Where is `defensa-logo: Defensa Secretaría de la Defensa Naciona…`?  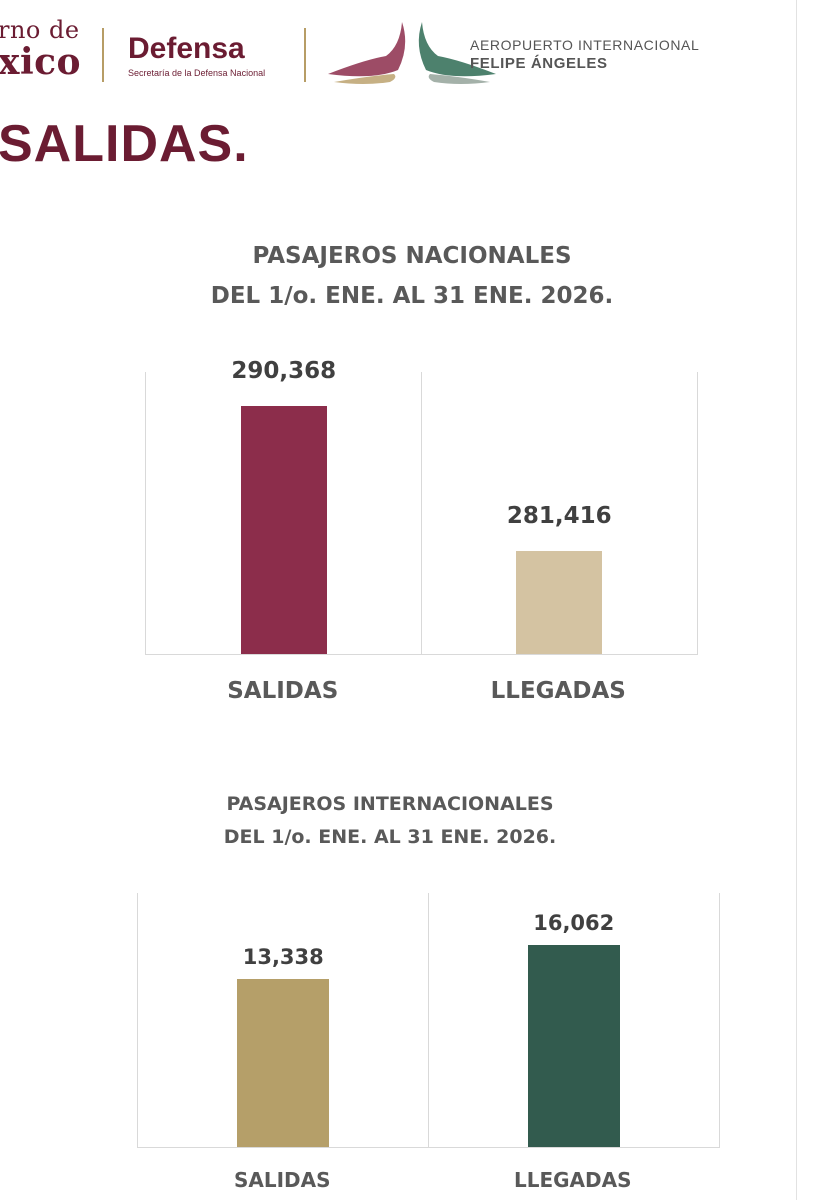
defensa-logo: Defensa Secretaría de la Defensa Naciona… is located at coordinates (197, 55).